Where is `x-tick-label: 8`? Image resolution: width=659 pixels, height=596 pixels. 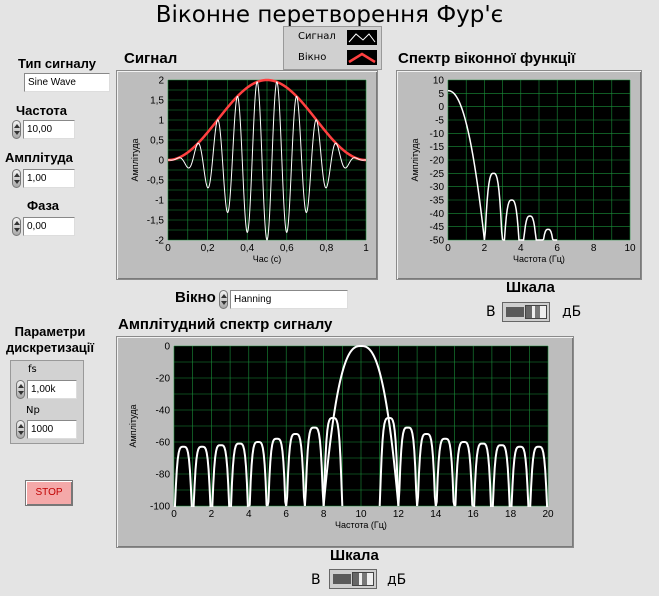 x-tick-label: 8 is located at coordinates (594, 248).